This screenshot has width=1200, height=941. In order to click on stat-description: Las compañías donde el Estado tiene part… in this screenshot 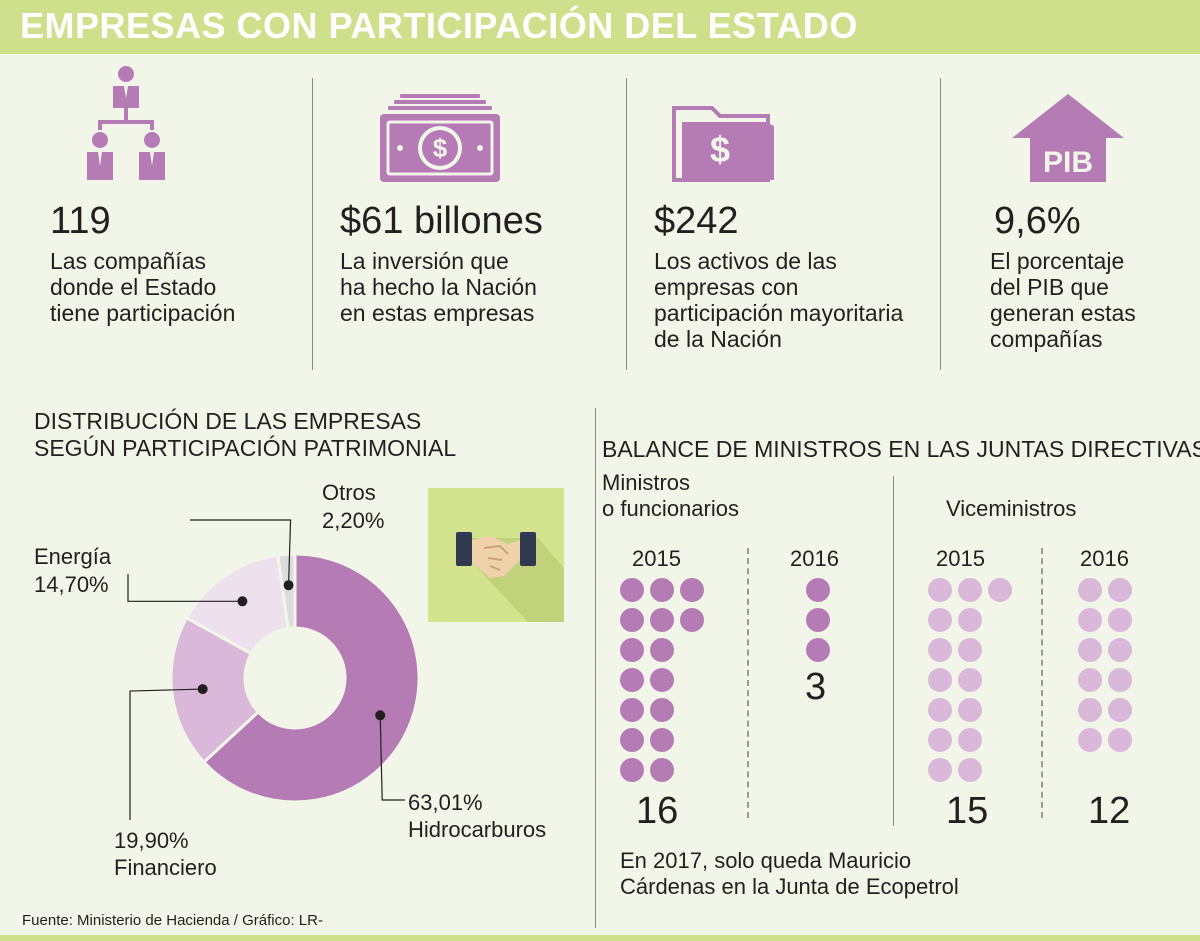, I will do `click(143, 287)`.